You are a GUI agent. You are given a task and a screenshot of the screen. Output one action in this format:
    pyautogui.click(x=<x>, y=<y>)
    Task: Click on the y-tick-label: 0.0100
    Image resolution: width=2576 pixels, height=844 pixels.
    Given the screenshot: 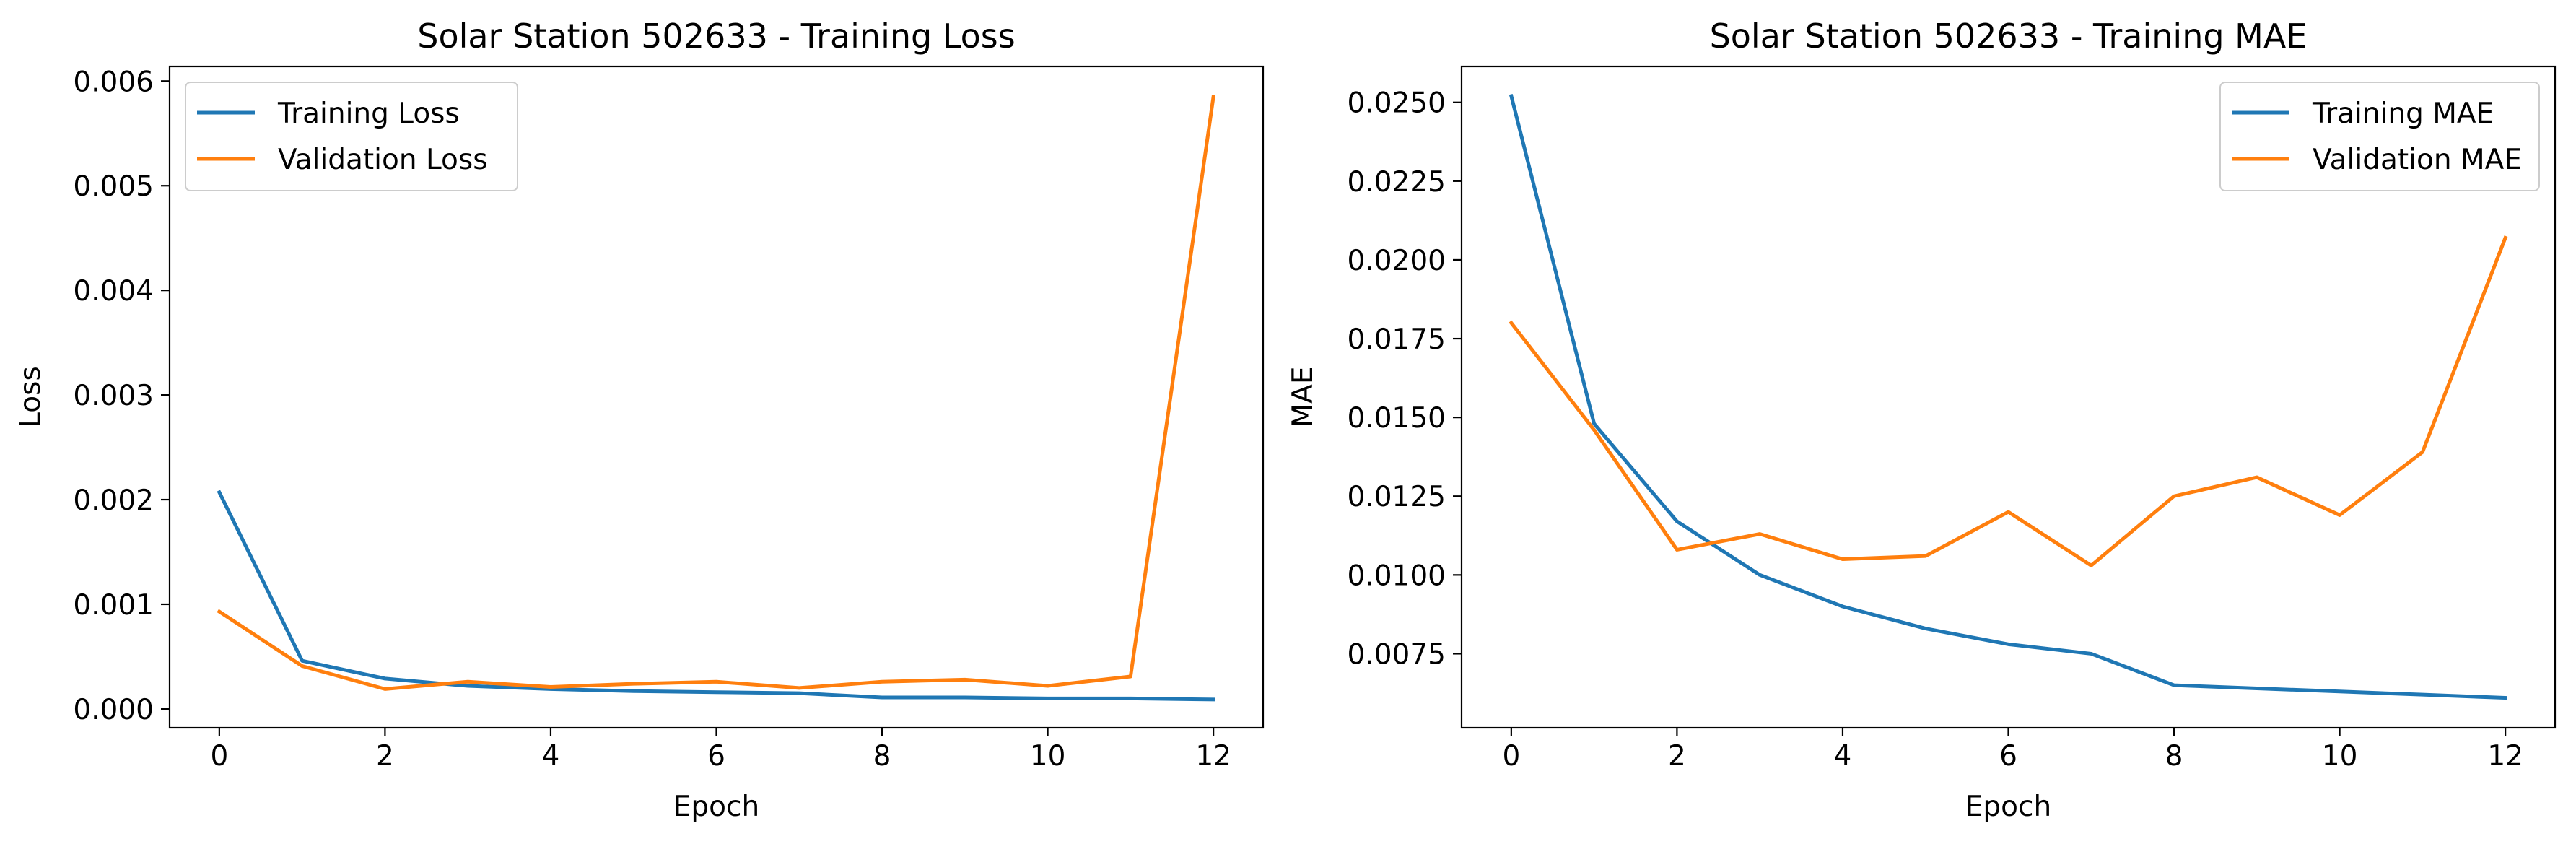 What is the action you would take?
    pyautogui.click(x=1397, y=576)
    